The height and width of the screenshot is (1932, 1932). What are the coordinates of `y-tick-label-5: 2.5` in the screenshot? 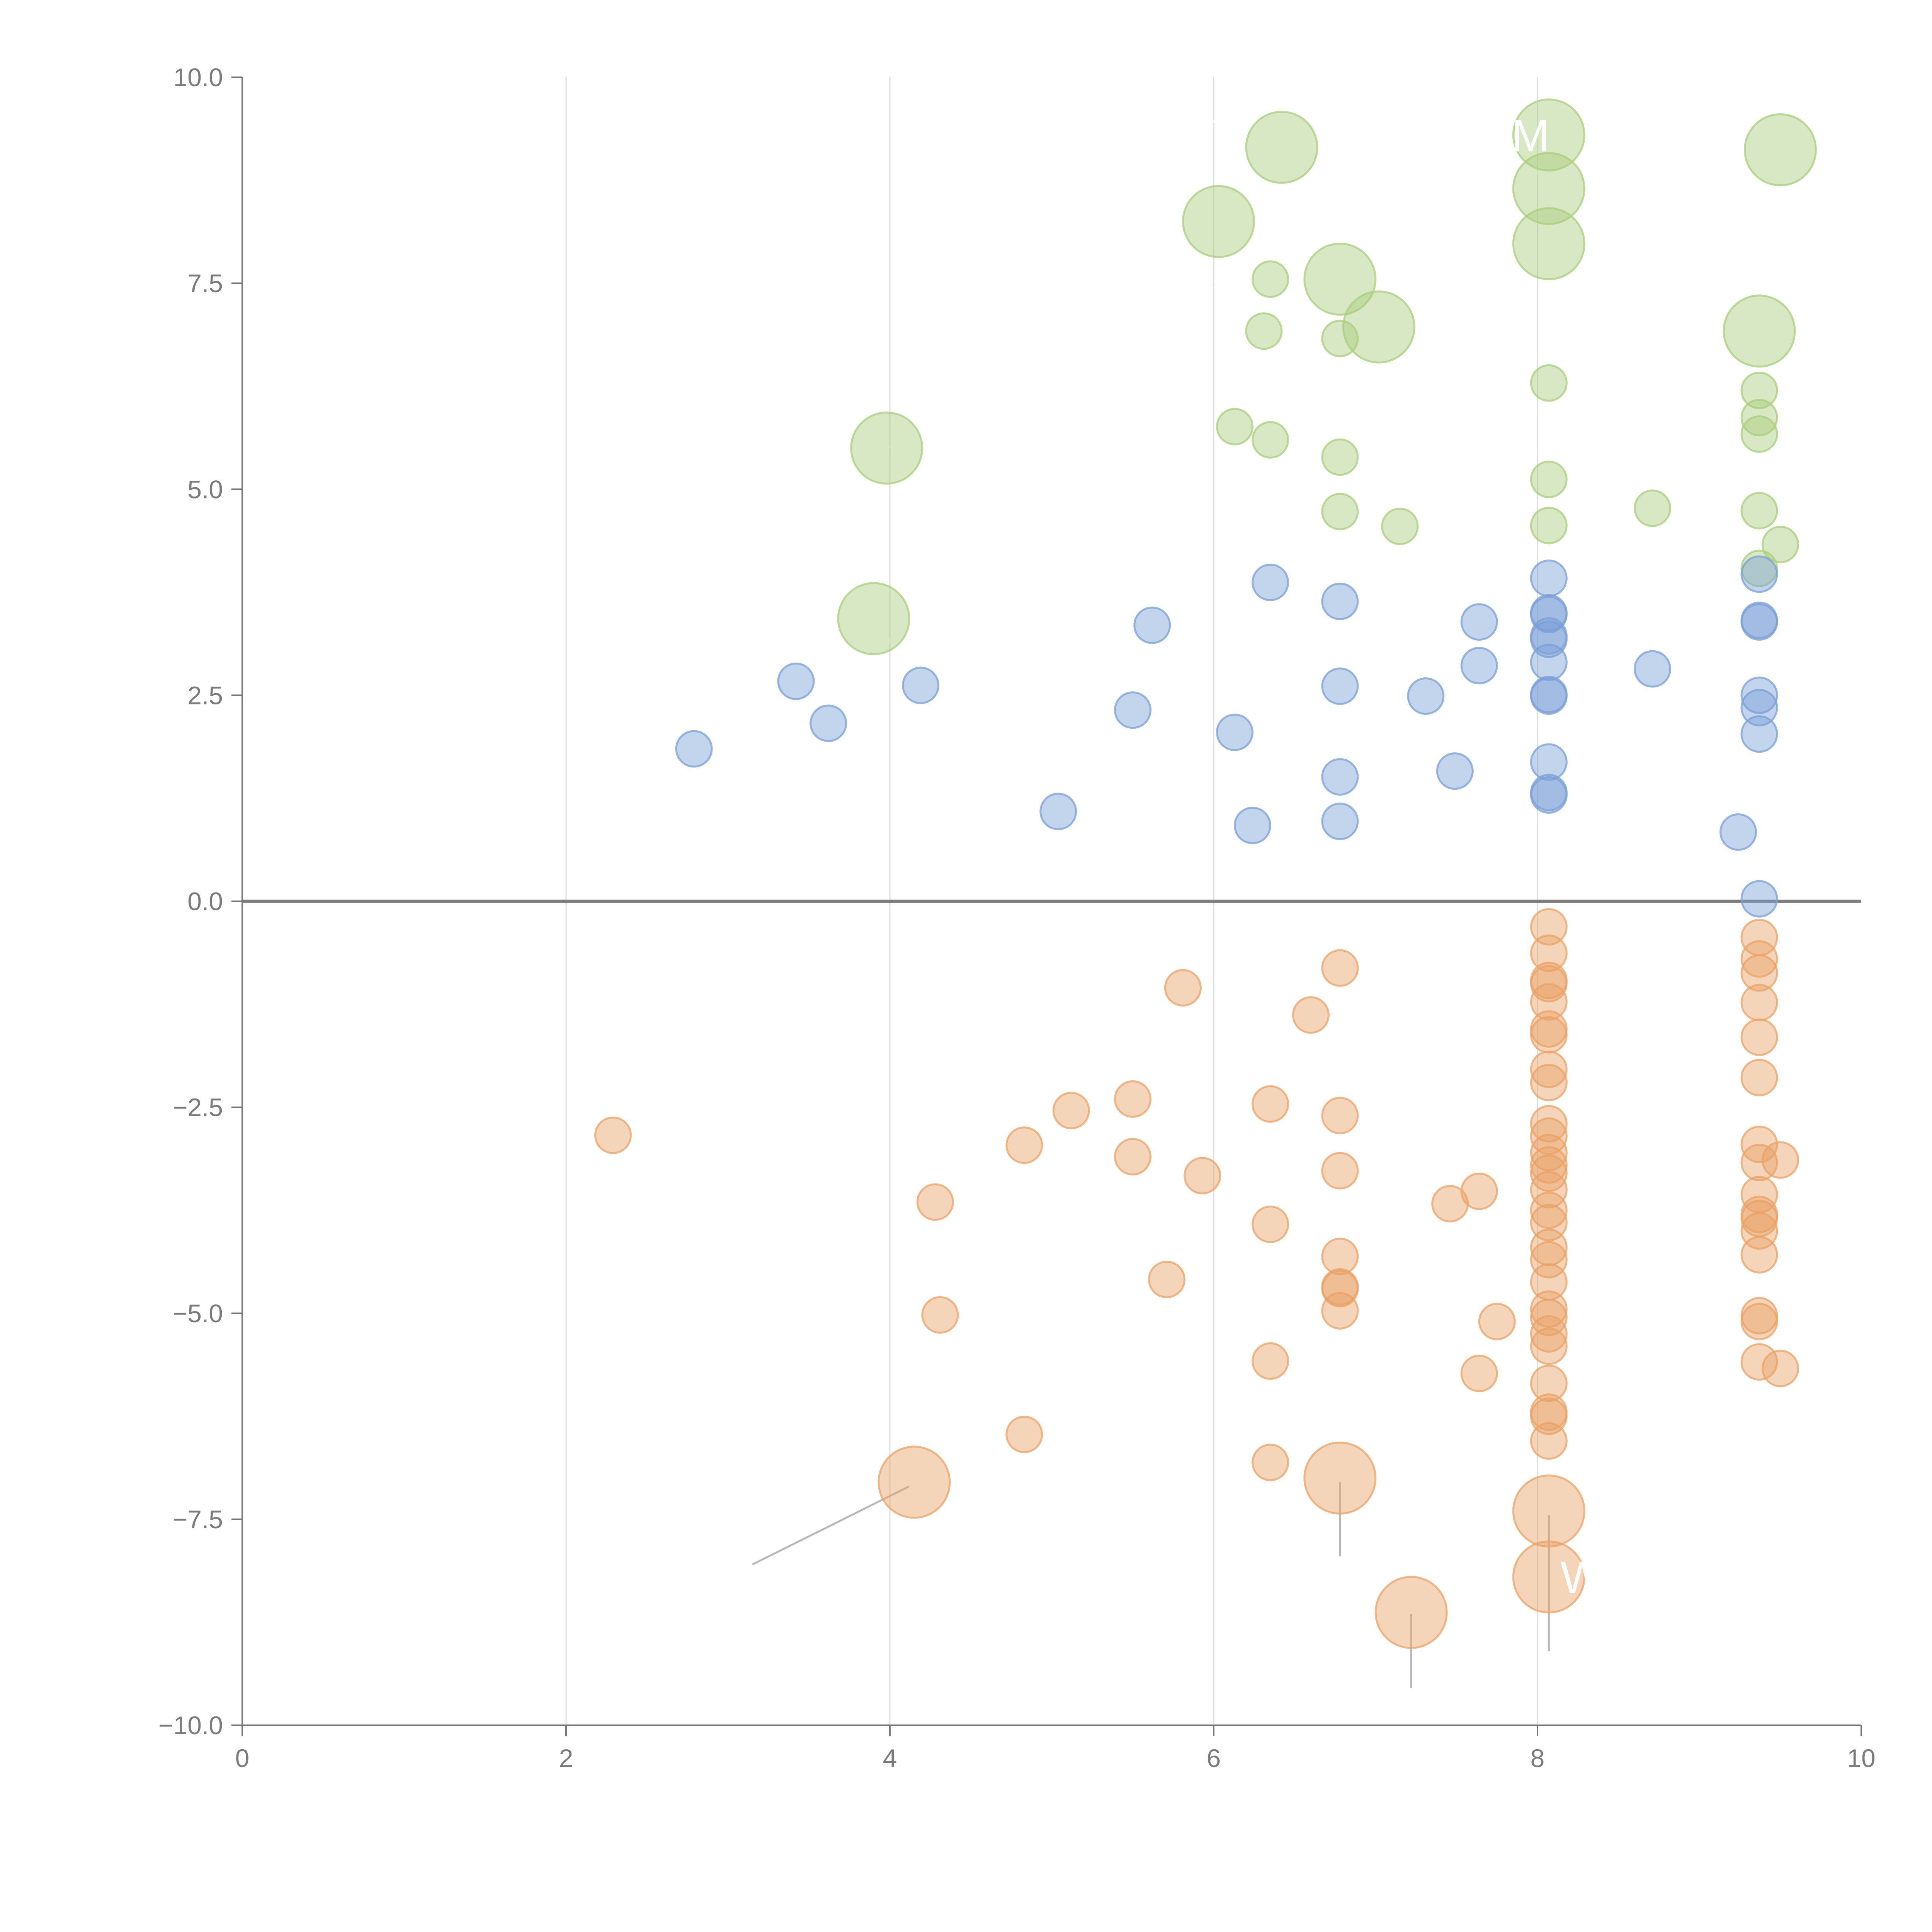 It's located at (205, 695).